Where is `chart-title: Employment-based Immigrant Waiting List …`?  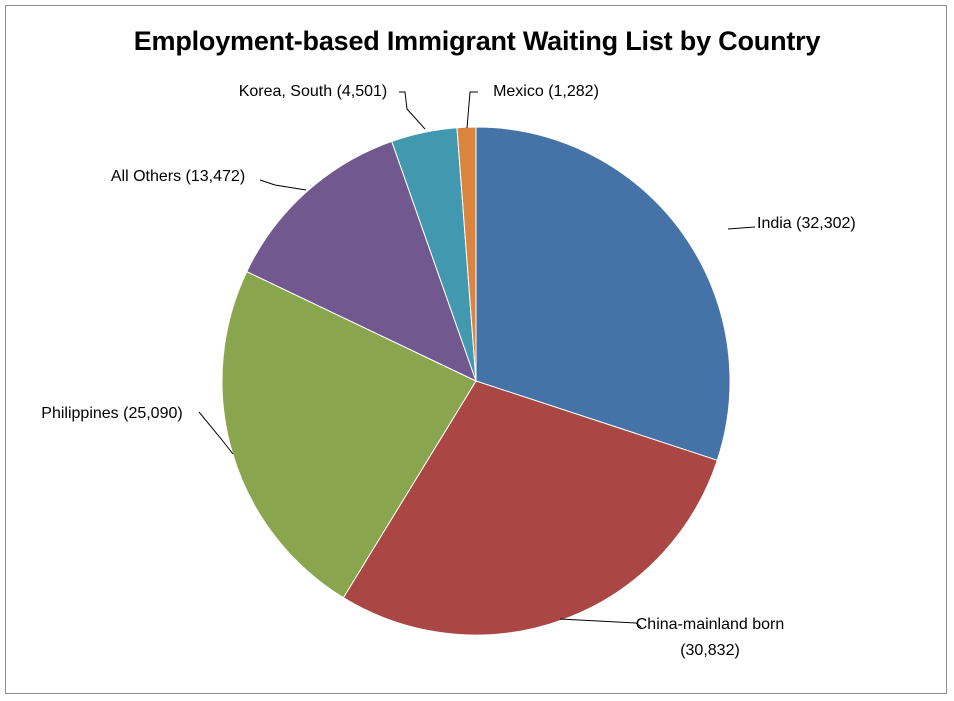 chart-title: Employment-based Immigrant Waiting List … is located at coordinates (477, 41).